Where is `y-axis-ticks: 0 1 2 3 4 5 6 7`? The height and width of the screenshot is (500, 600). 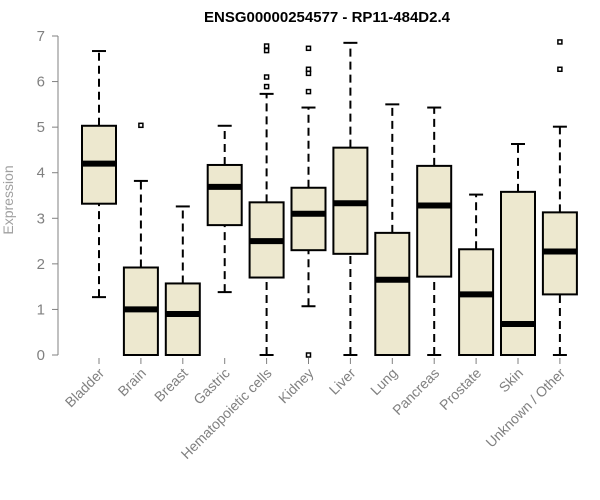
y-axis-ticks: 0 1 2 3 4 5 6 7 is located at coordinates (47, 196).